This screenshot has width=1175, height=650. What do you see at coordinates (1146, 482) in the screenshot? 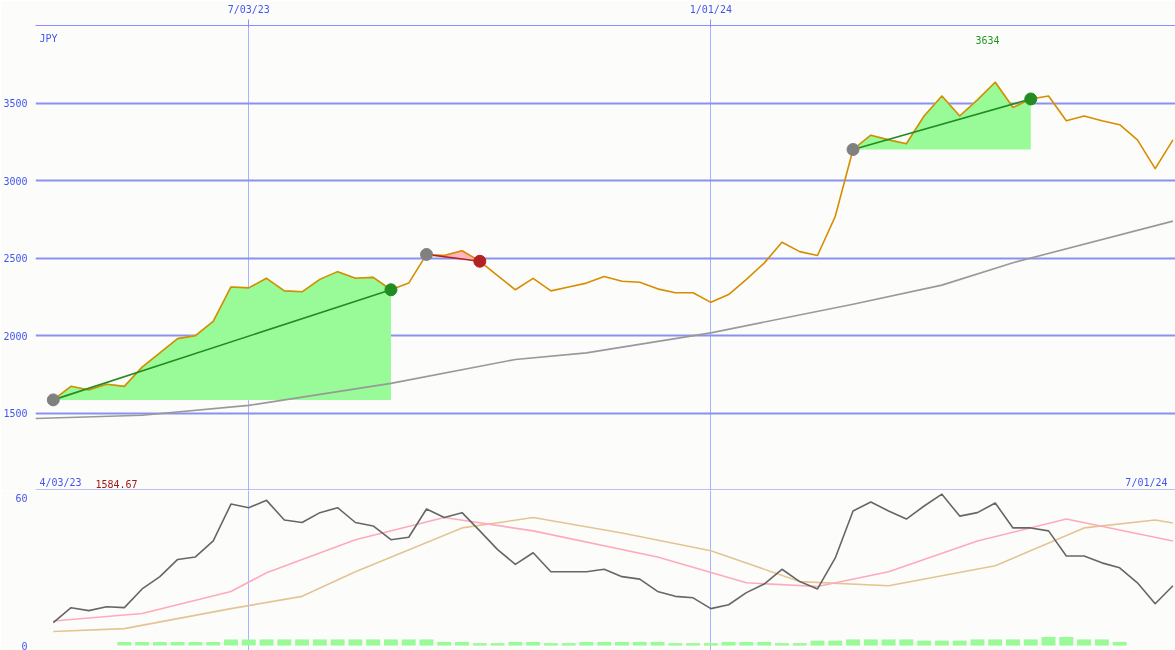
I see `annotation: 7/01/24` at bounding box center [1146, 482].